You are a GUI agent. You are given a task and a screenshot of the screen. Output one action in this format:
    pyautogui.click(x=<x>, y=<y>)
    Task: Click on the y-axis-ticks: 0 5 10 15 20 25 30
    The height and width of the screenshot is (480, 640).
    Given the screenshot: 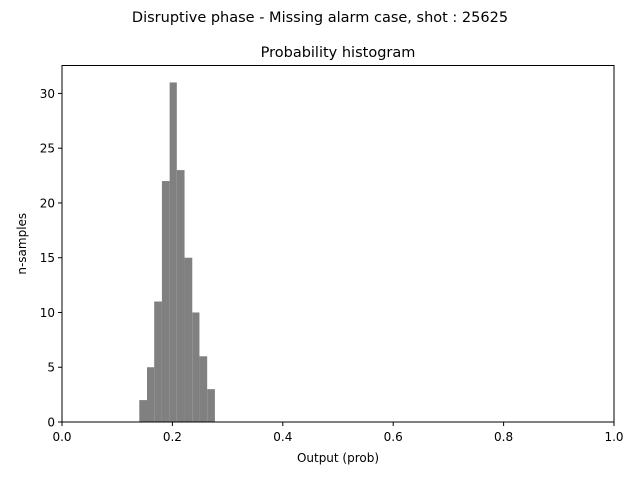 What is the action you would take?
    pyautogui.click(x=51, y=258)
    